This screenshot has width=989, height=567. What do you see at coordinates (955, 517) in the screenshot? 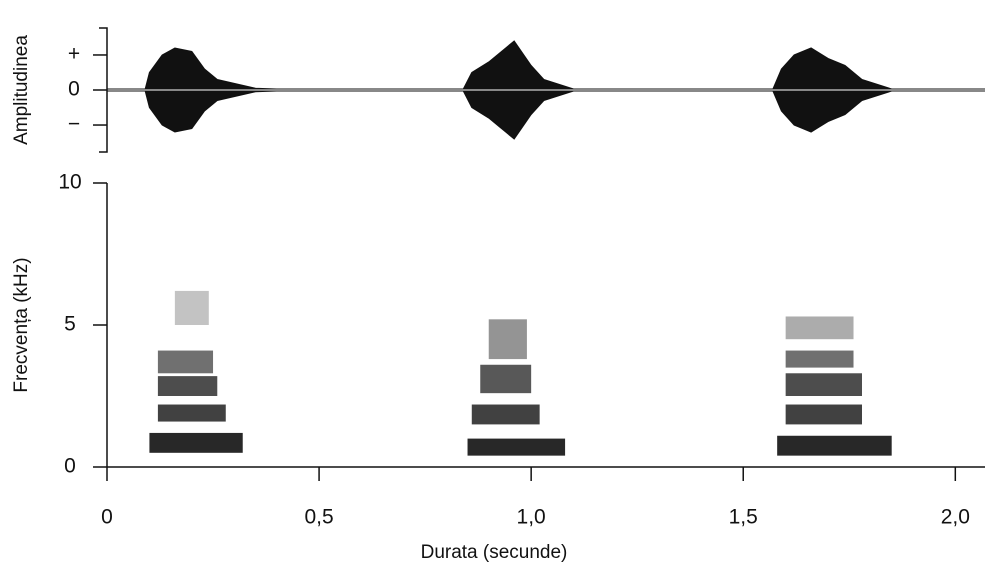
I see `x-tick-label: 2,0` at bounding box center [955, 517].